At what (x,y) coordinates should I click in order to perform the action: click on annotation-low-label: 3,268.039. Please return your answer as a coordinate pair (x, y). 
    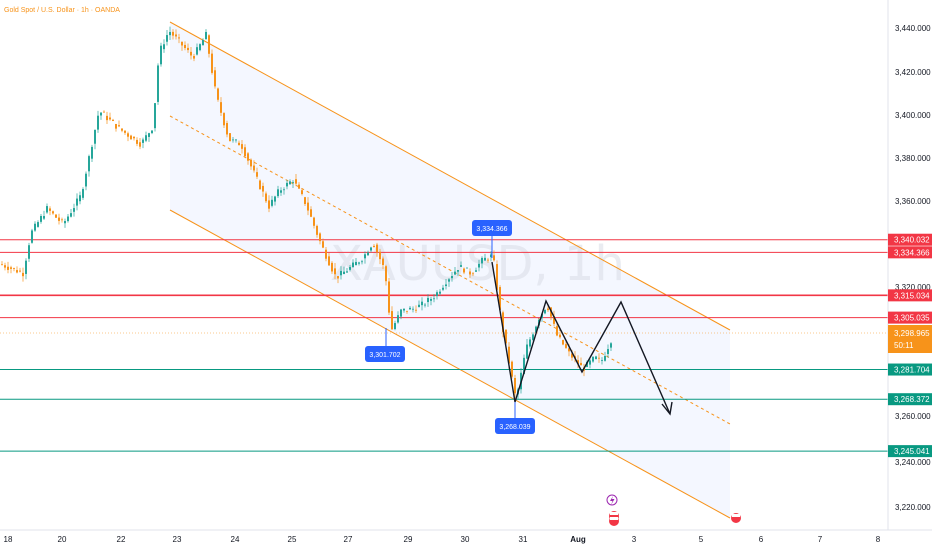
    Looking at the image, I should click on (514, 427).